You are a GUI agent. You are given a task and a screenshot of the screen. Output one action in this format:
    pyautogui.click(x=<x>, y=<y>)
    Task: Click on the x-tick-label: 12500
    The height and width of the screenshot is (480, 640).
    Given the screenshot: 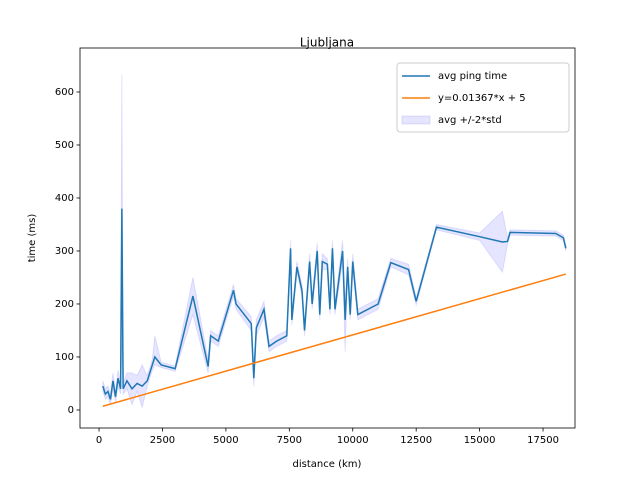 What is the action you would take?
    pyautogui.click(x=416, y=440)
    